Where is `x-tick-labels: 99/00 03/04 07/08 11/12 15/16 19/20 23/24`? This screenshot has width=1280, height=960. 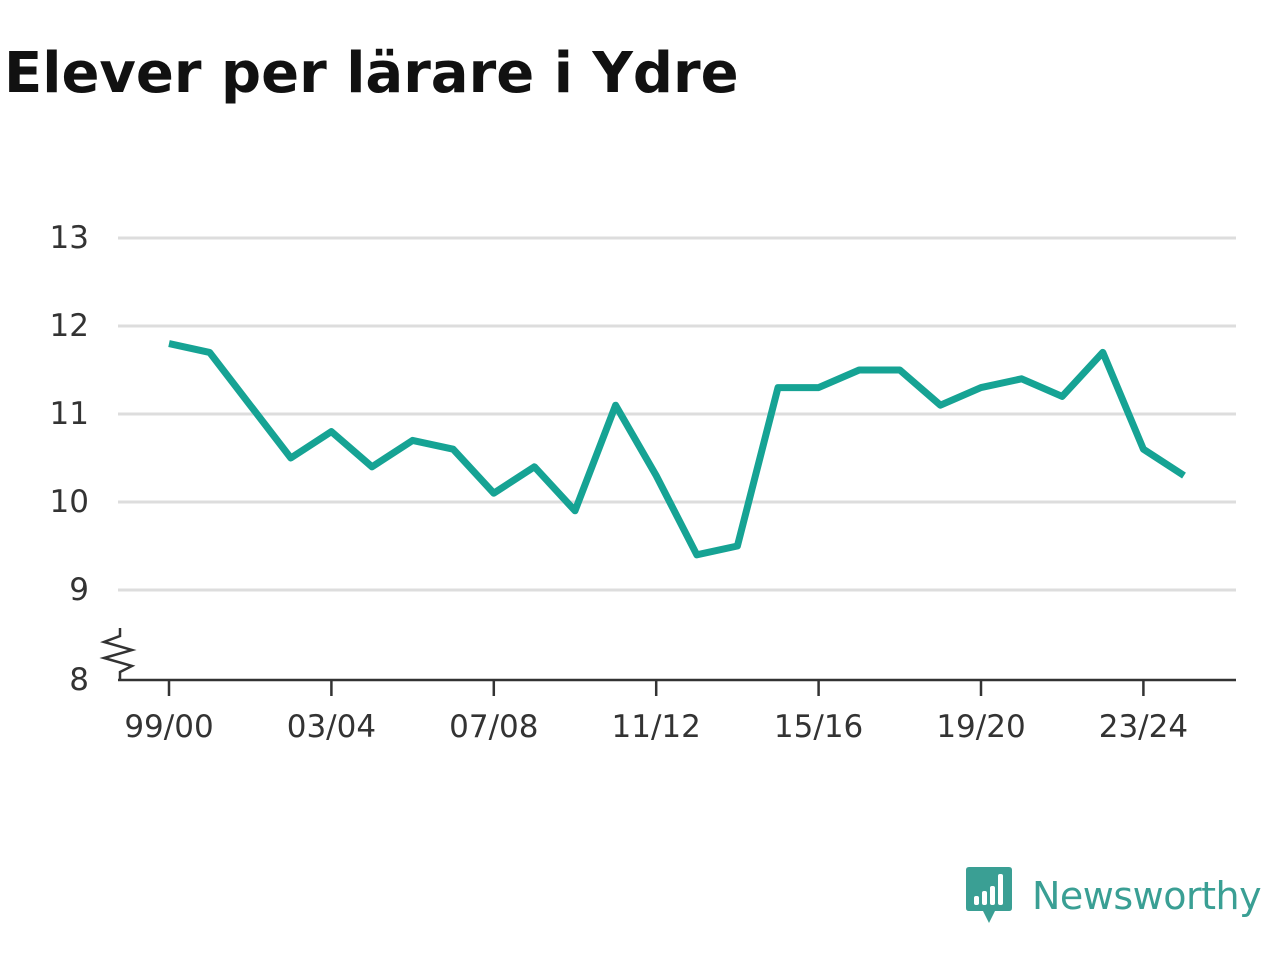 x-tick-labels: 99/00 03/04 07/08 11/12 15/16 19/20 23/24 is located at coordinates (656, 727).